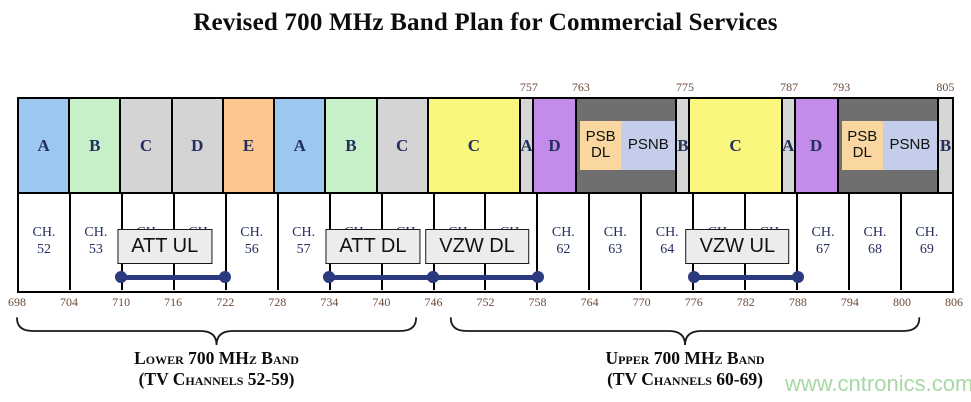  I want to click on watermark-text: www.cntronics.com, so click(878, 383).